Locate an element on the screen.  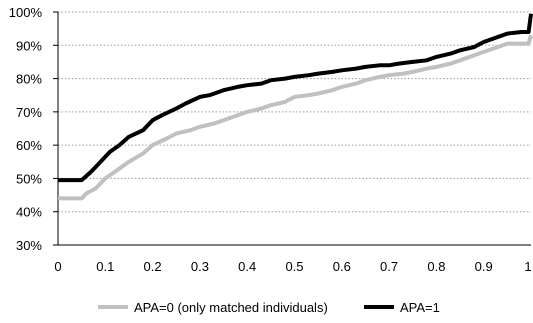
y-tick-labels: 30% 40% 50% 60% 70% 80% 90% 100% is located at coordinates (26, 129).